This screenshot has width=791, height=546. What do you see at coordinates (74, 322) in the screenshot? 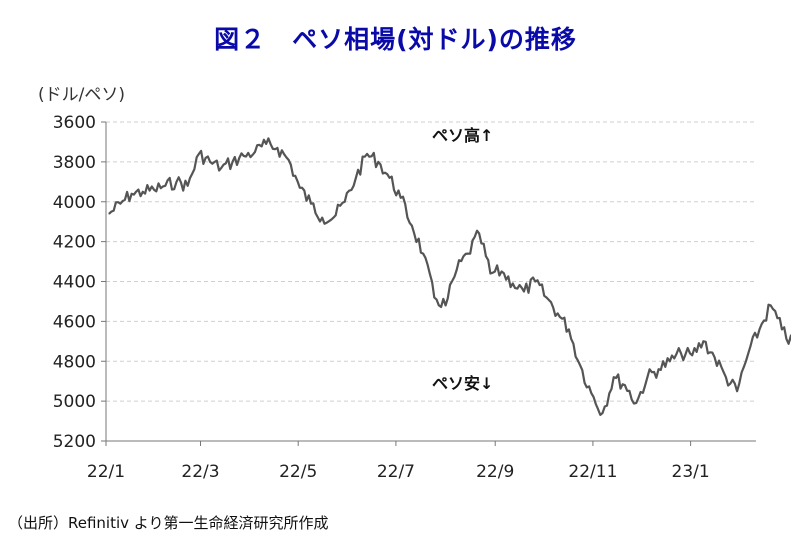
I see `y-tick-label: 4600` at bounding box center [74, 322].